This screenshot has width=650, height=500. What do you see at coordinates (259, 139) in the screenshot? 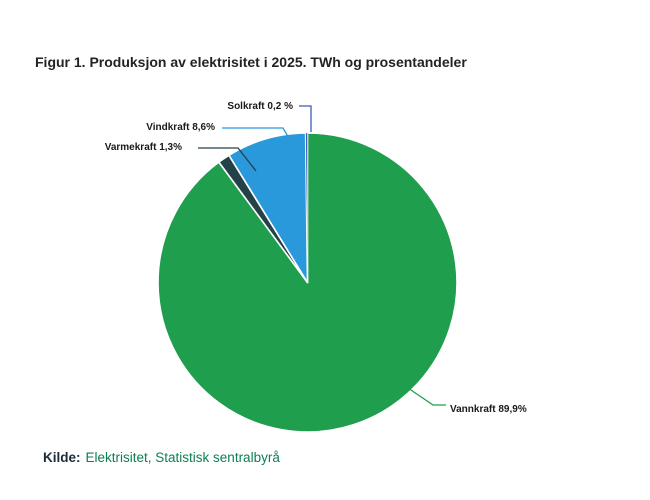
I see `leader-line-vindkraft` at bounding box center [259, 139].